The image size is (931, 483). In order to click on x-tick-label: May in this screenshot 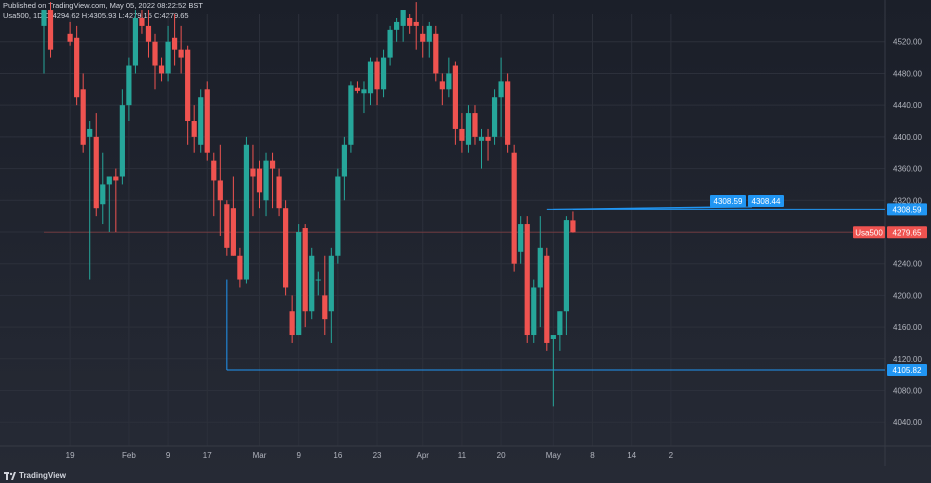, I will do `click(553, 455)`.